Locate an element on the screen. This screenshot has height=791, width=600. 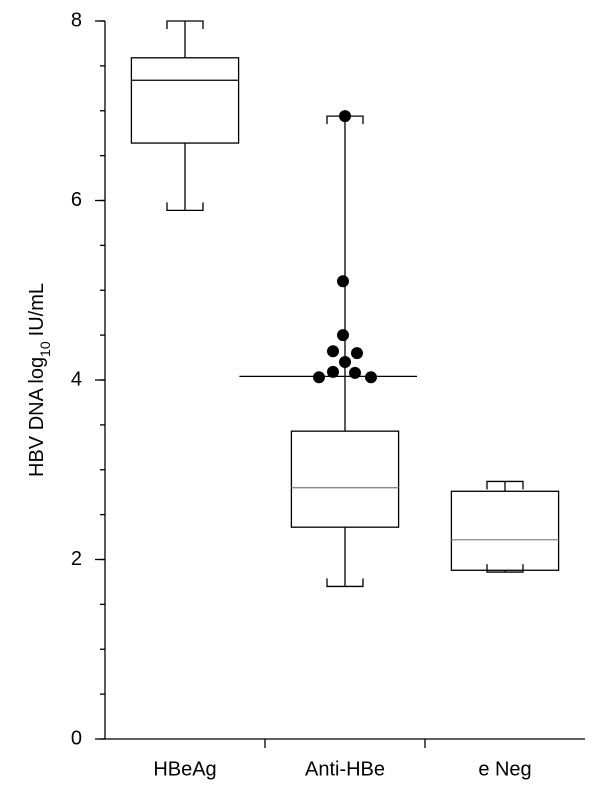
x-tick-label: e Neg is located at coordinates (504, 769).